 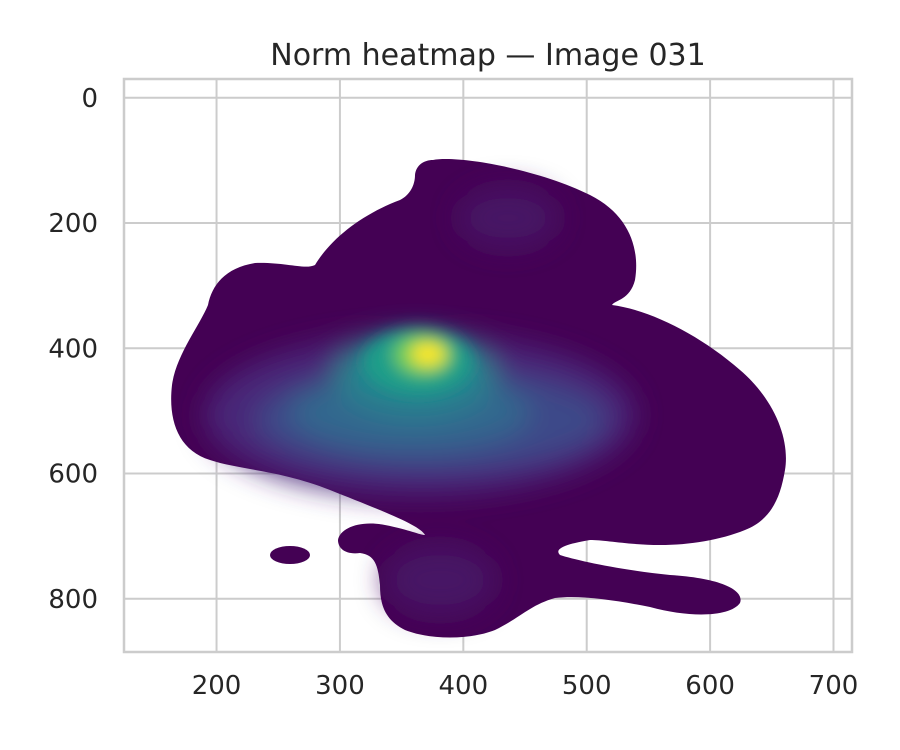 What do you see at coordinates (73, 475) in the screenshot?
I see `y-tick-label: 600` at bounding box center [73, 475].